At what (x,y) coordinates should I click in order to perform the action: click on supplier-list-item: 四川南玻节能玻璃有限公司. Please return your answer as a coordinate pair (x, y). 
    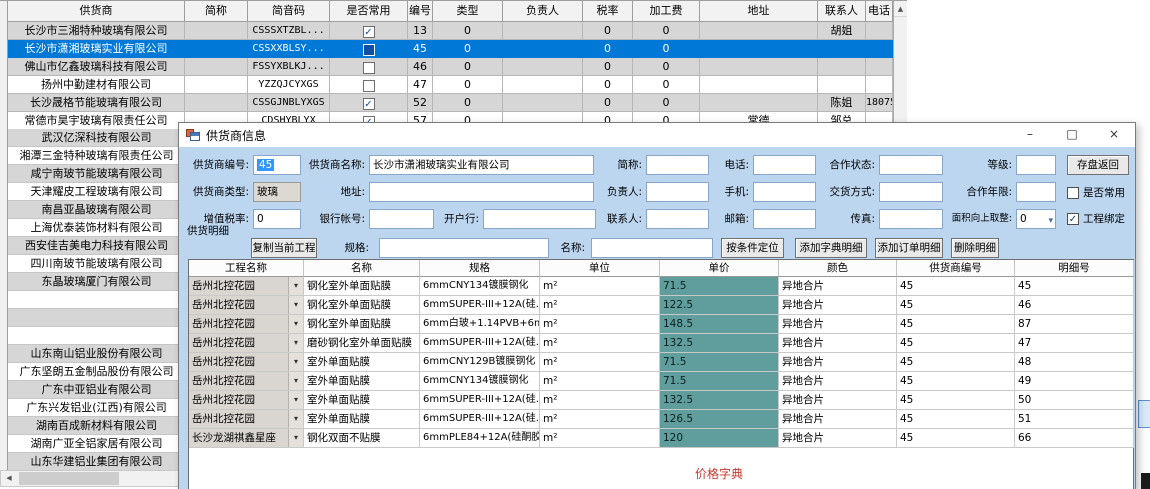
    Looking at the image, I should click on (96, 264).